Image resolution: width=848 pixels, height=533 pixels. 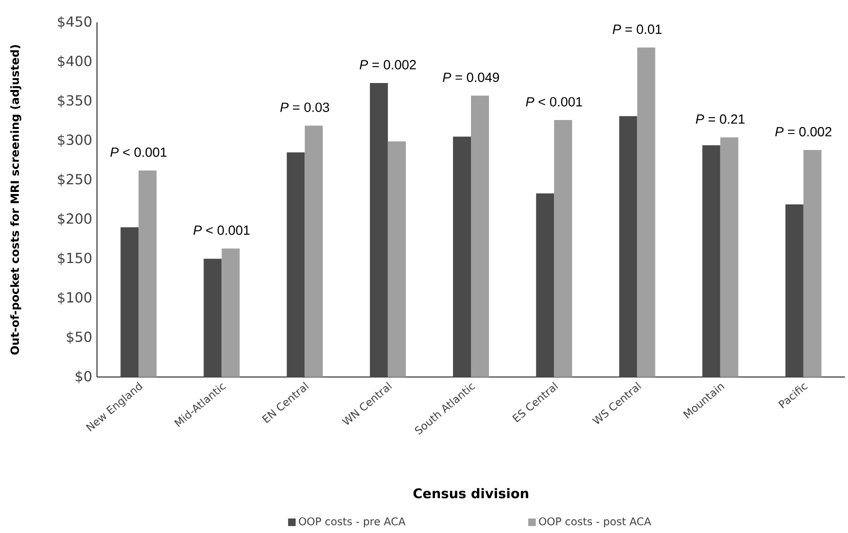 I want to click on y-tick-label: $0, so click(x=84, y=377).